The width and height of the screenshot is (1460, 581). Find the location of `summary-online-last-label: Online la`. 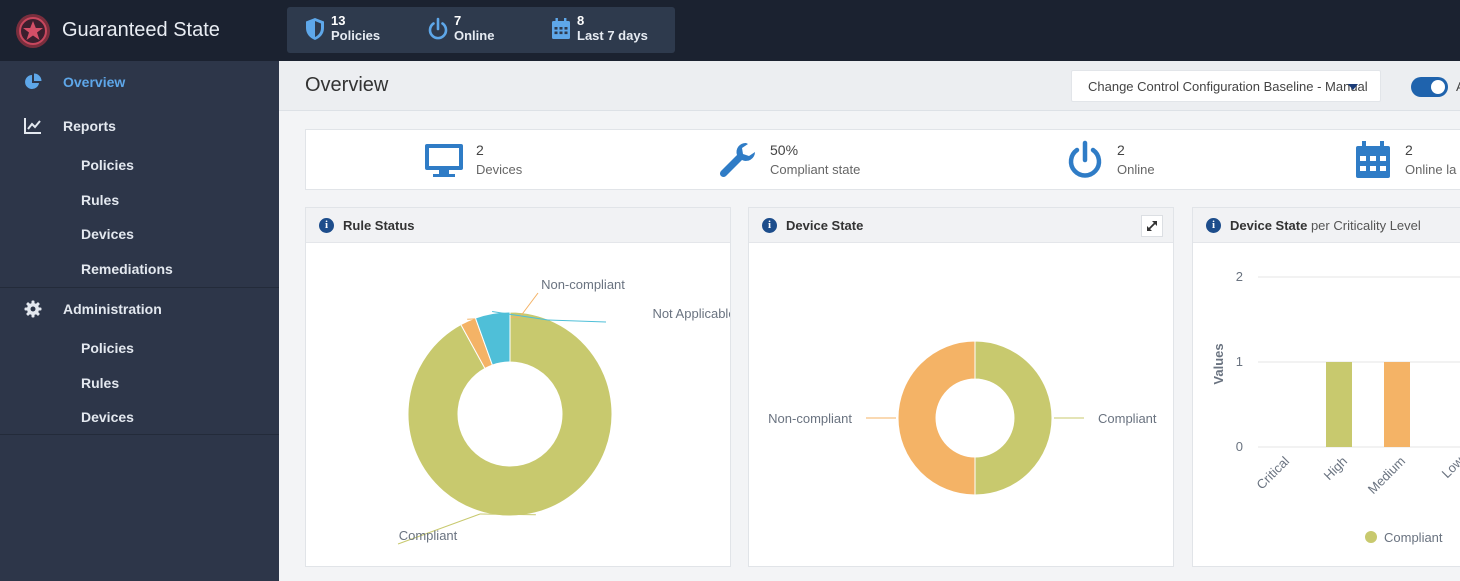

summary-online-last-label: Online la is located at coordinates (1431, 169).